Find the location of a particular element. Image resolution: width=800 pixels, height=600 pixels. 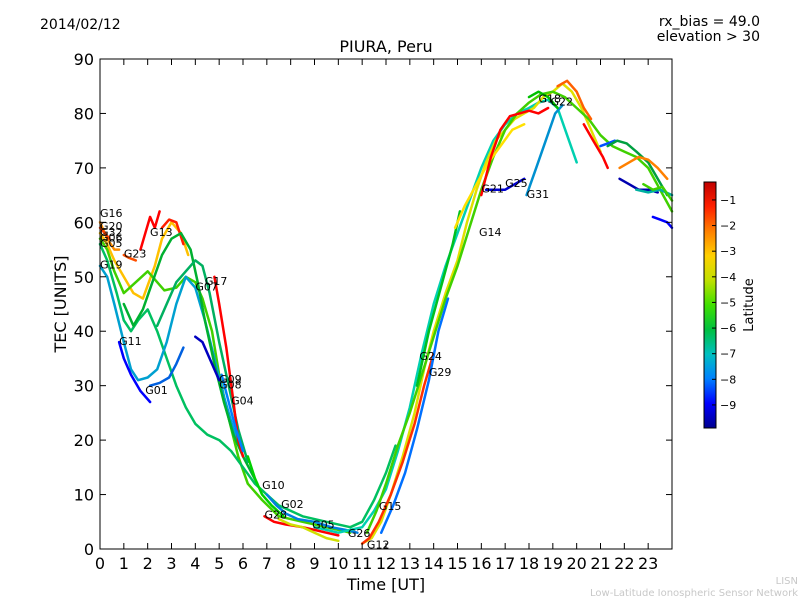

series-label-g15: G15 is located at coordinates (390, 506).